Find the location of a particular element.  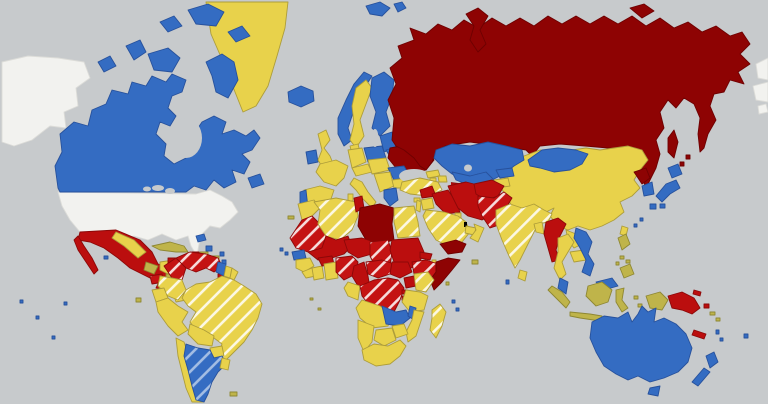

region-thailand is located at coordinates (564, 257).